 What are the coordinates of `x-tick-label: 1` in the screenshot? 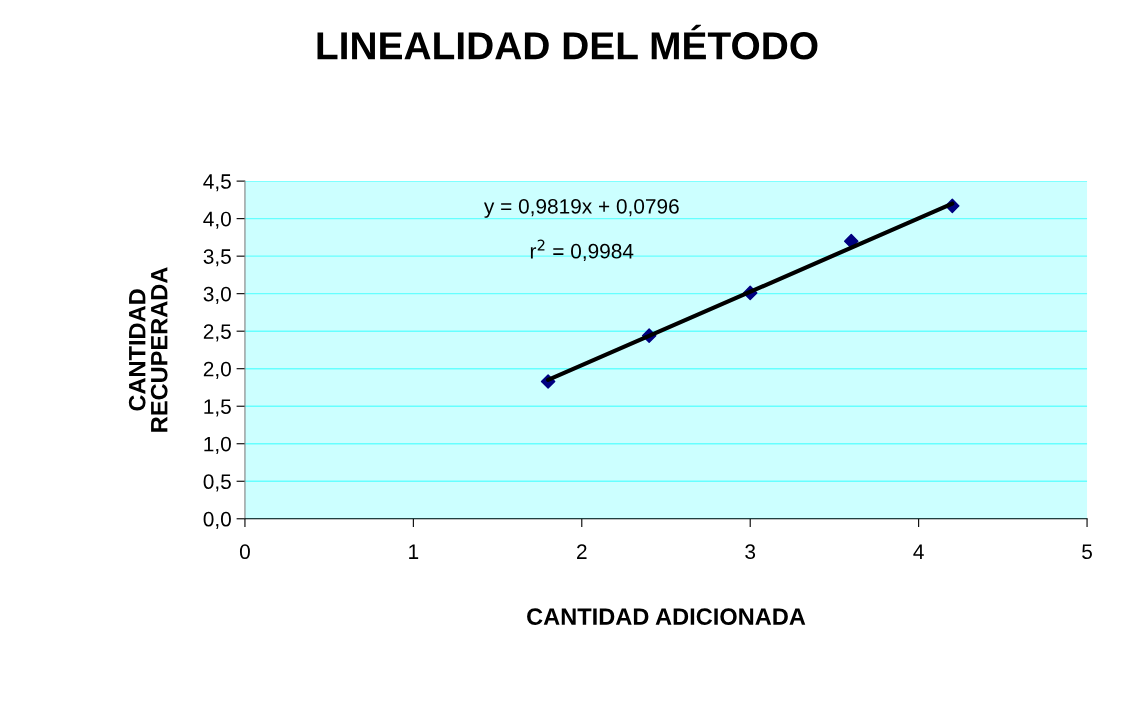 It's located at (414, 551).